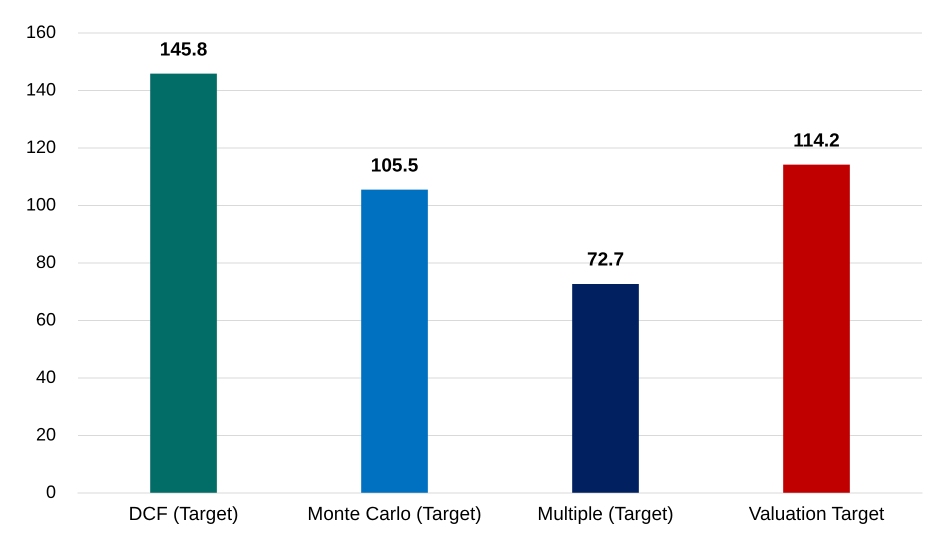 The image size is (926, 540). Describe the element at coordinates (41, 146) in the screenshot. I see `y-tick-label: 120` at that location.